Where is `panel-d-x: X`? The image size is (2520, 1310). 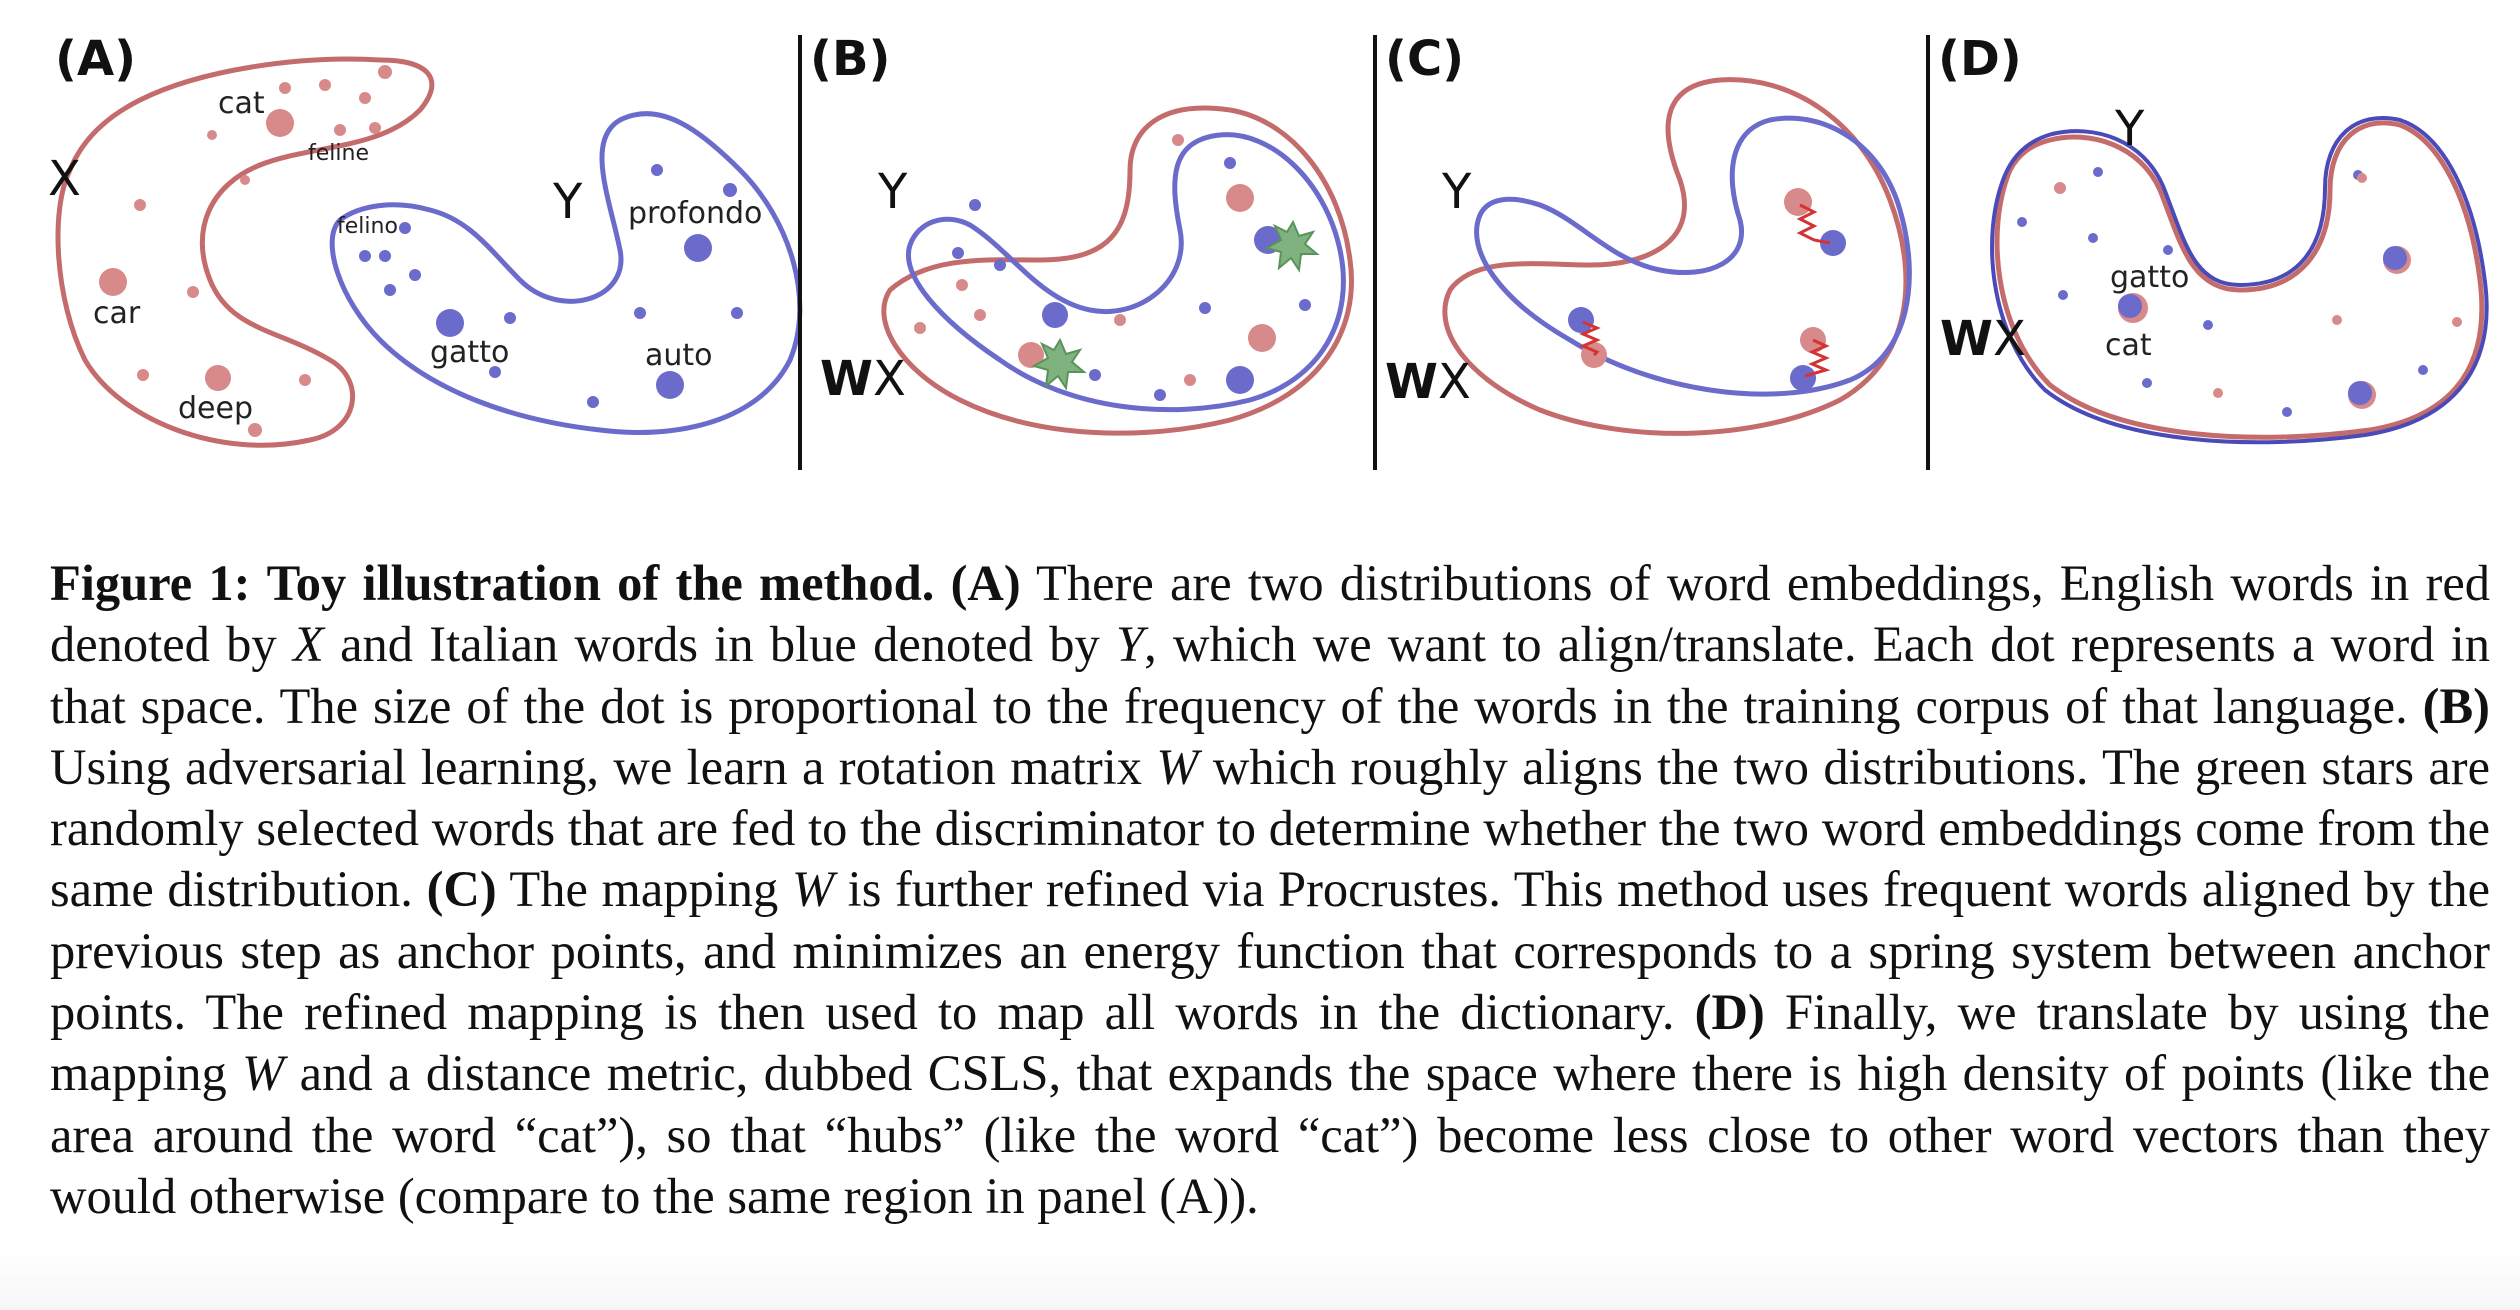 panel-d-x: X is located at coordinates (2009, 339).